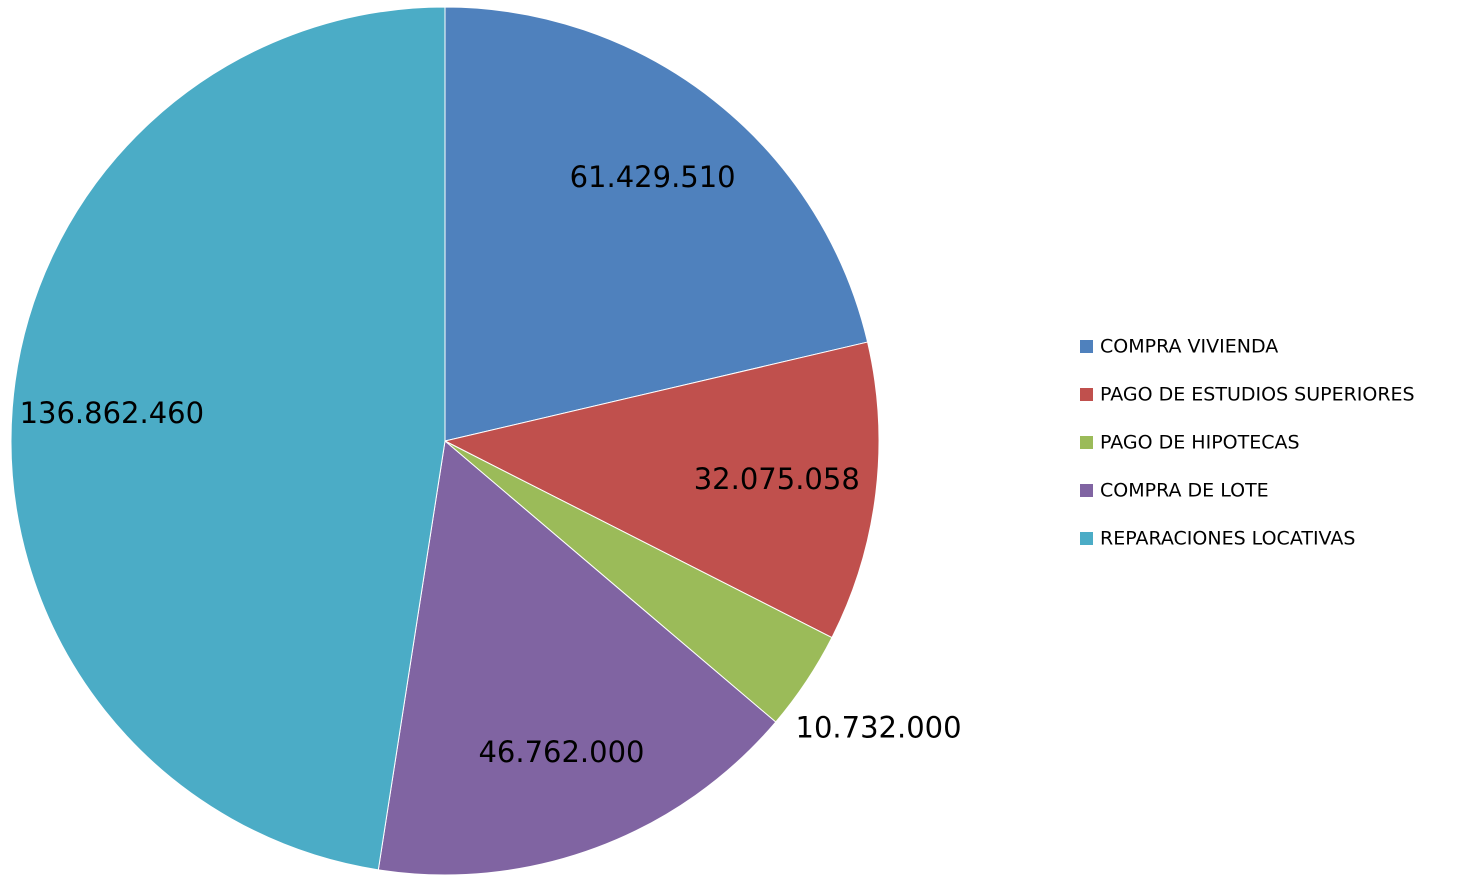 The height and width of the screenshot is (876, 1471). I want to click on data-label: 46.762.000, so click(561, 752).